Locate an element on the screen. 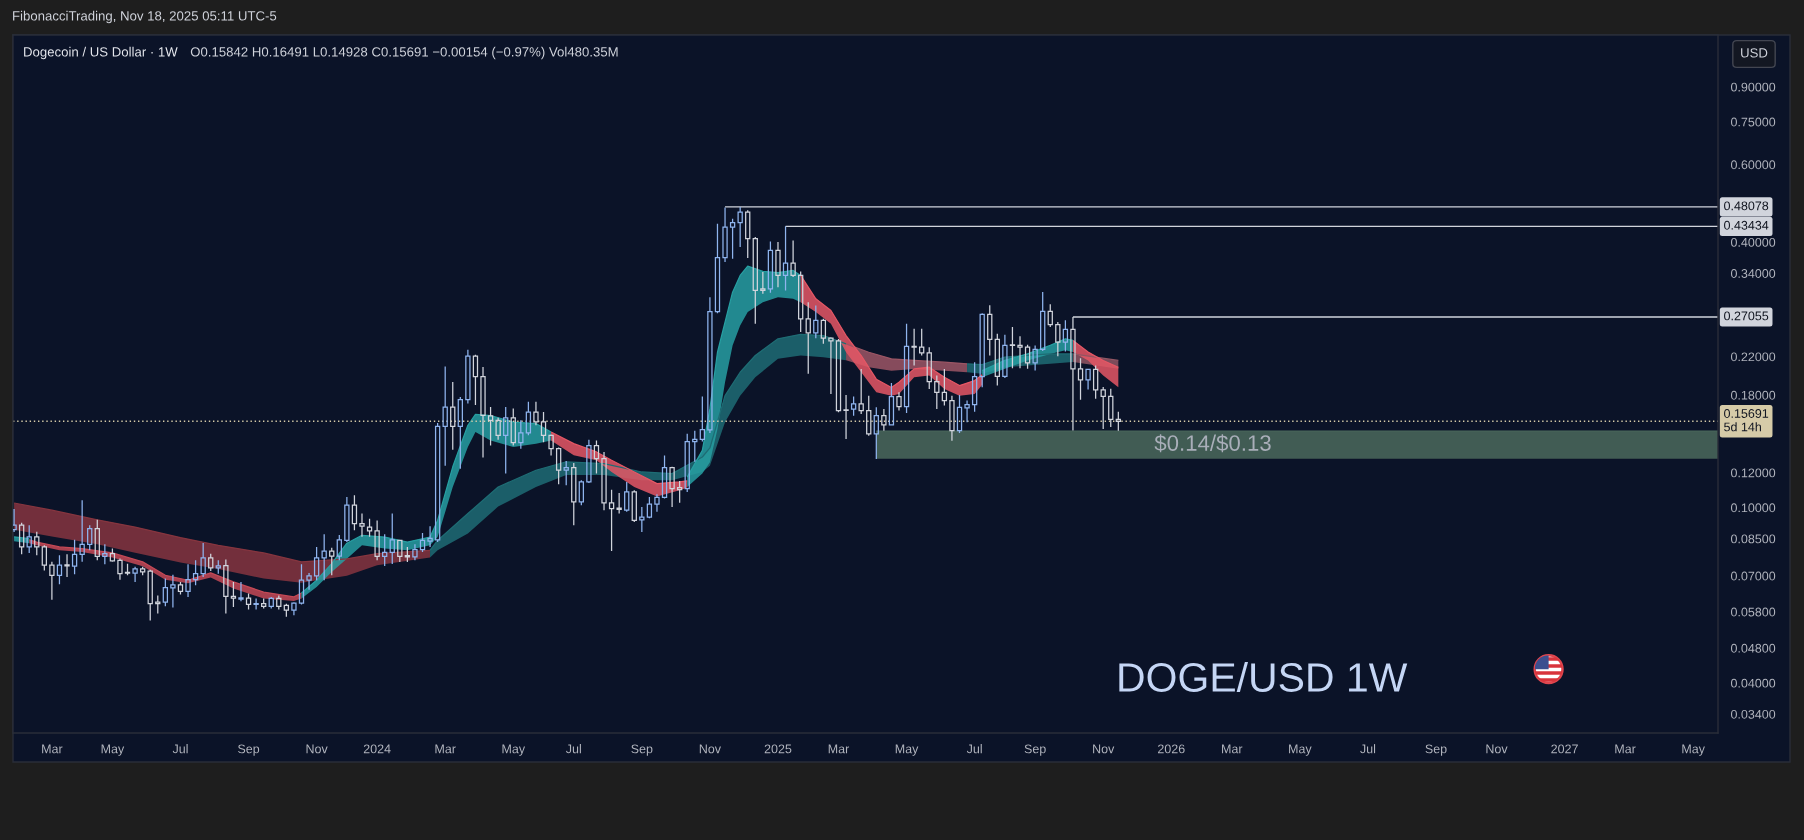  y-tick-label: 0.08500 is located at coordinates (1753, 539).